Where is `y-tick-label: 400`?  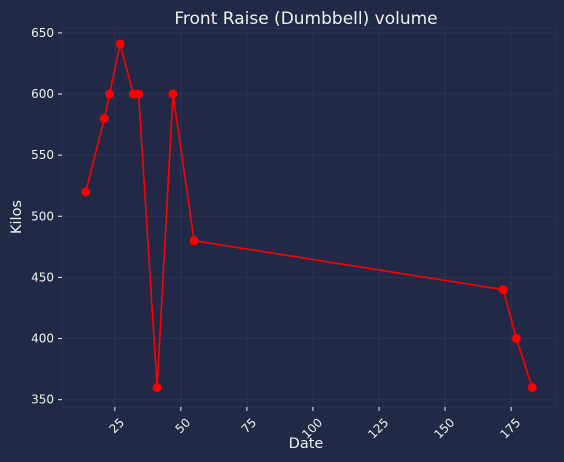 y-tick-label: 400 is located at coordinates (42, 339).